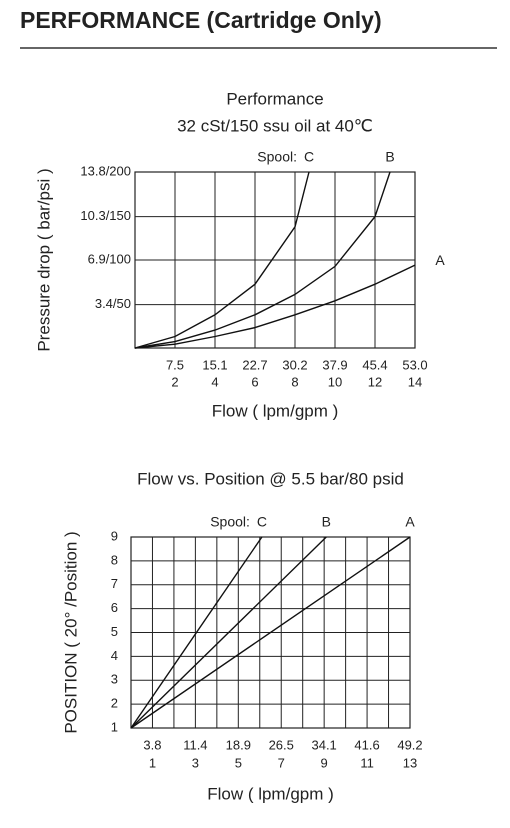 The height and width of the screenshot is (828, 510). I want to click on x-tick-label: 7, so click(281, 762).